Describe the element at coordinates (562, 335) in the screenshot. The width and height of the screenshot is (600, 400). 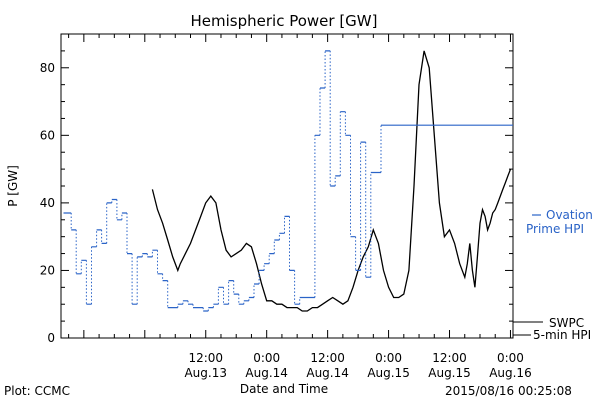
I see `legend-swpc-line2: 5-min HPI` at that location.